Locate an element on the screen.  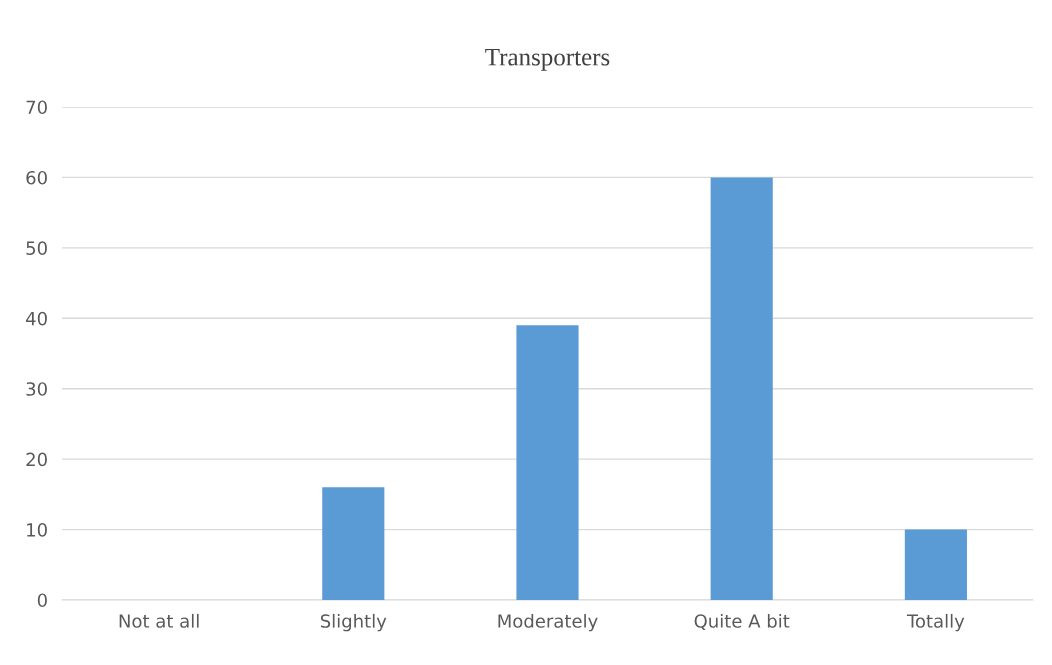
y-tick-label: 60 is located at coordinates (36, 177).